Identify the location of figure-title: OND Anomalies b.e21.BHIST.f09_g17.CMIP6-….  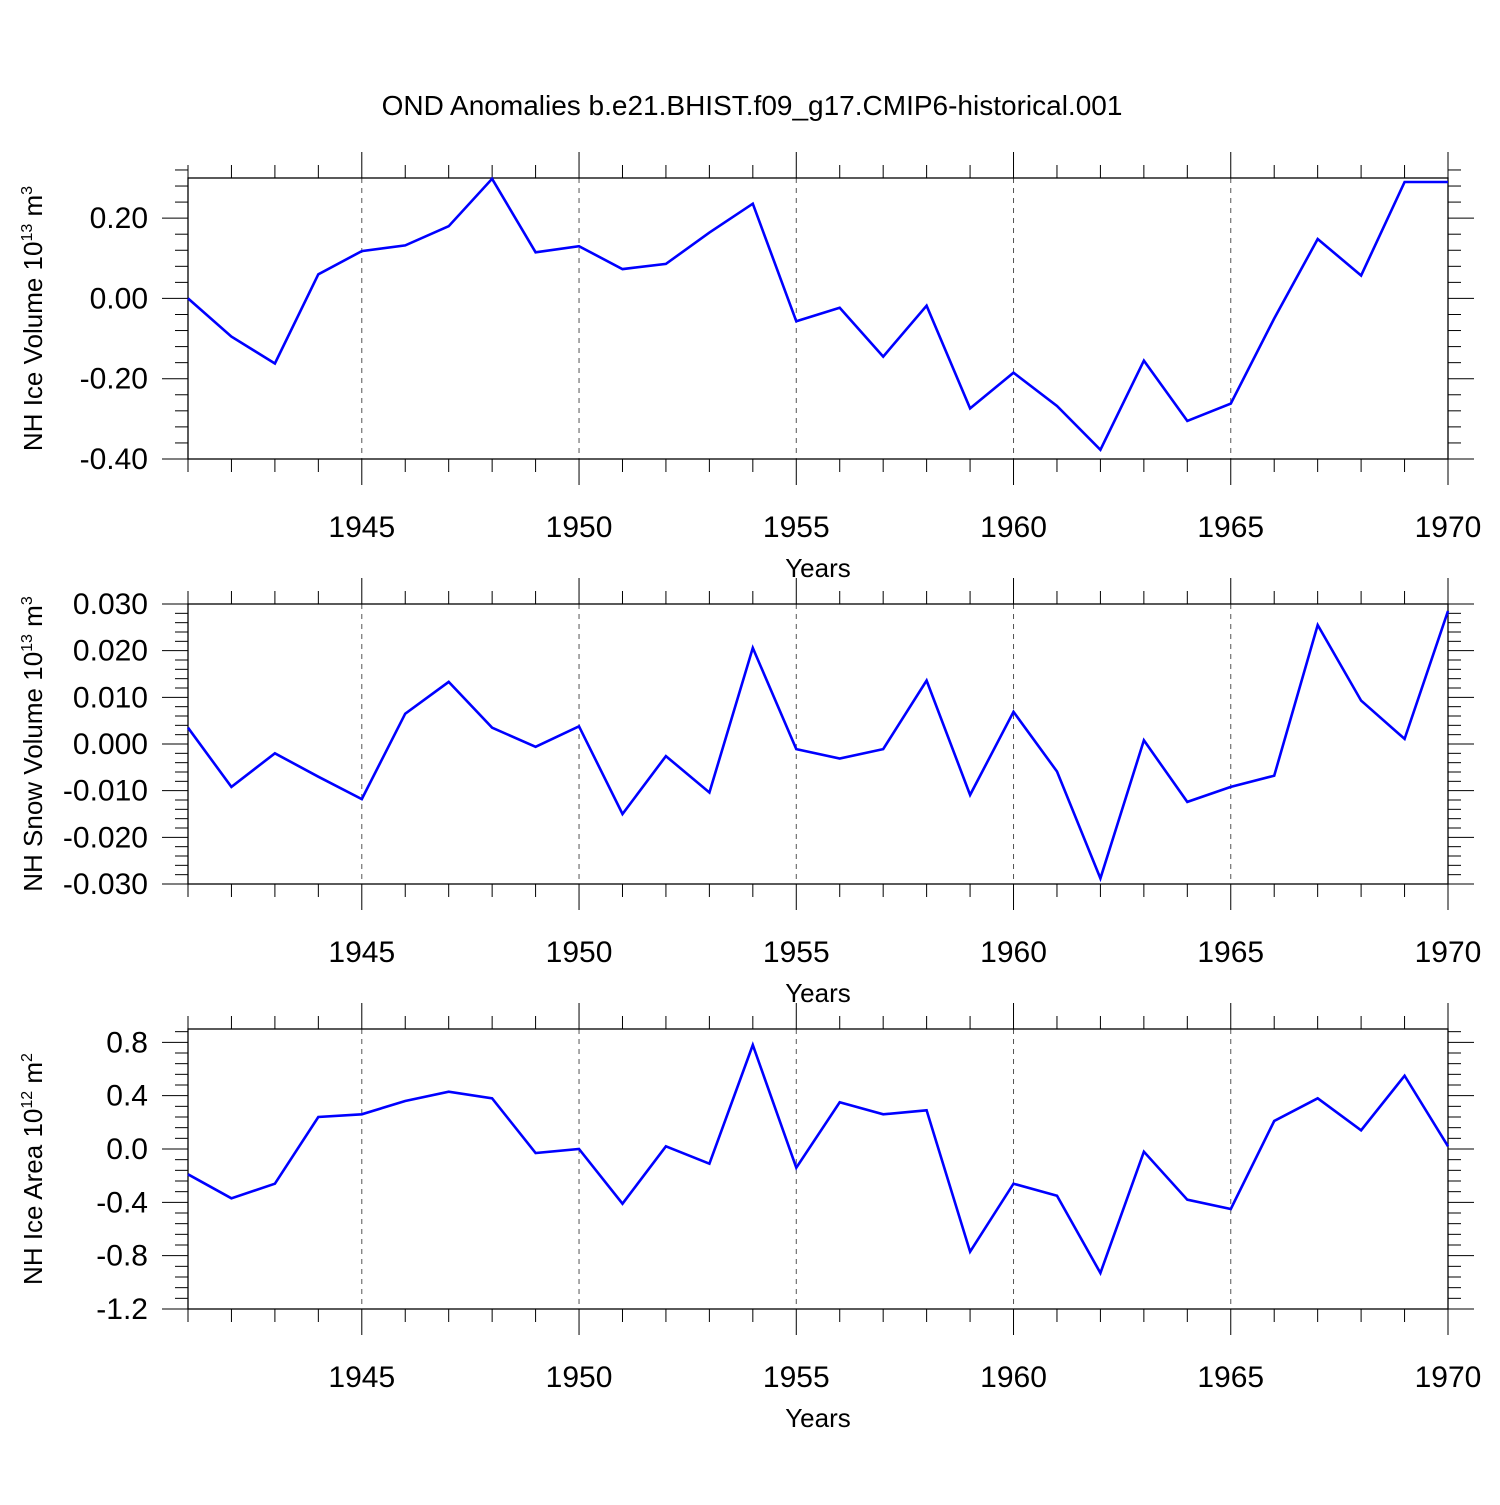
(752, 105).